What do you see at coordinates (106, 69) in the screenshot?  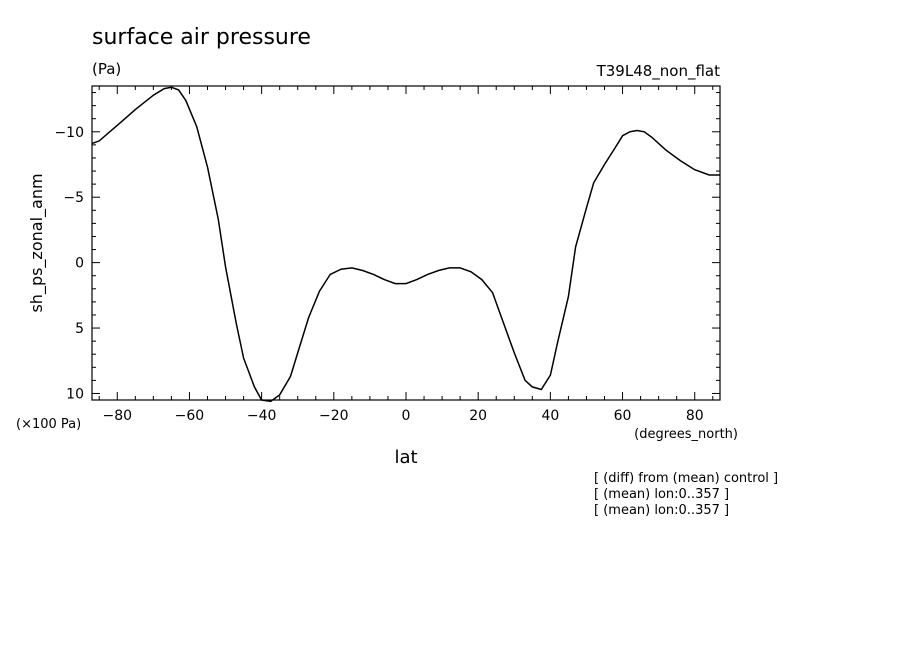 I see `units-label: (Pa)` at bounding box center [106, 69].